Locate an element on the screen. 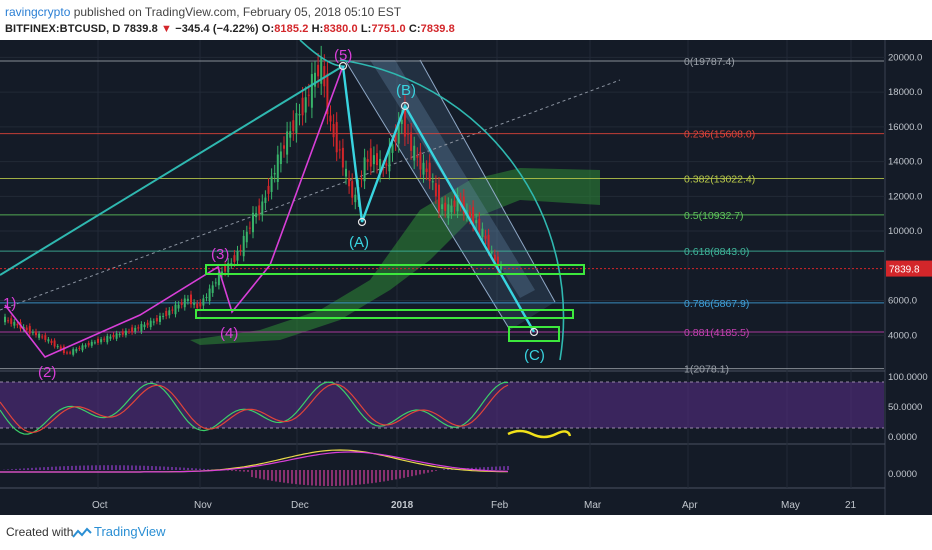  high-value: 8380.0 is located at coordinates (340, 29).